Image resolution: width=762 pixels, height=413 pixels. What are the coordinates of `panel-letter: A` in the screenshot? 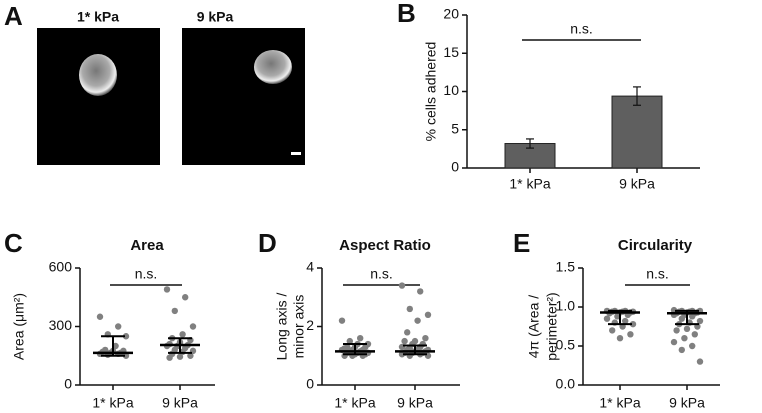 It's located at (13, 16).